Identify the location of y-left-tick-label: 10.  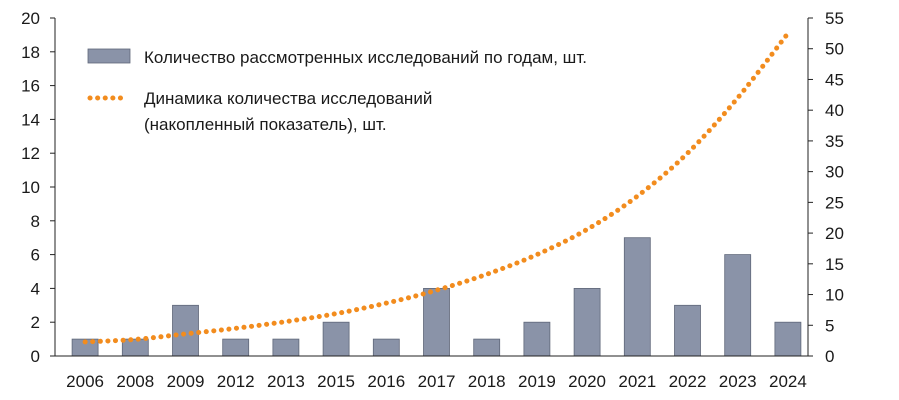
(30, 187).